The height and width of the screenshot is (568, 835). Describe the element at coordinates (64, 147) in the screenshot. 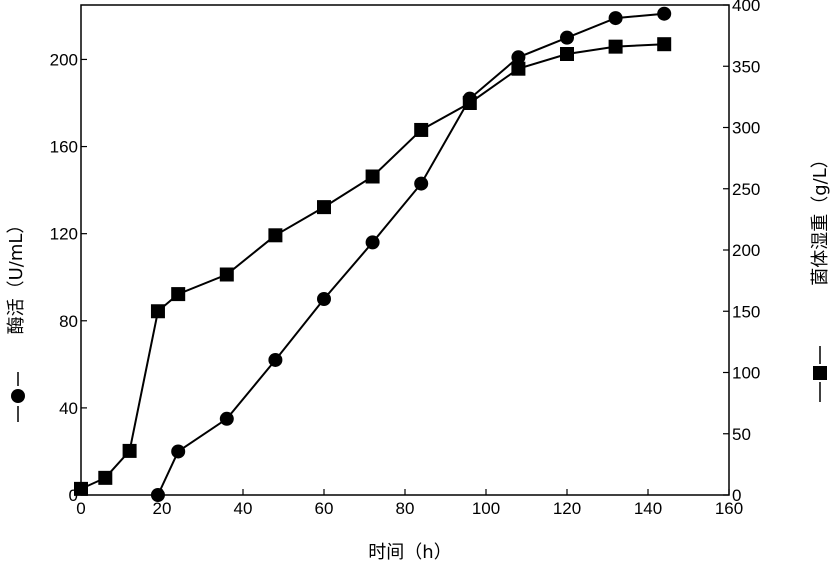

I see `left-y-tick-label: 160` at that location.